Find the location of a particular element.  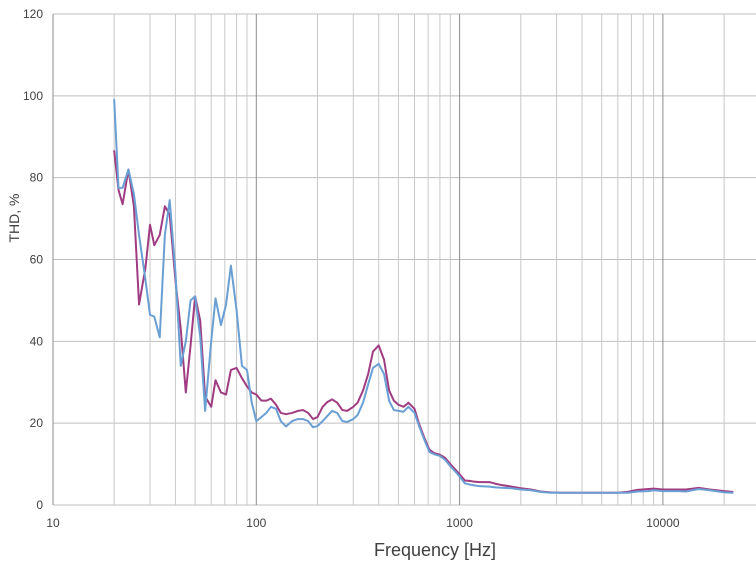

x-tick-label: 10 is located at coordinates (53, 523).